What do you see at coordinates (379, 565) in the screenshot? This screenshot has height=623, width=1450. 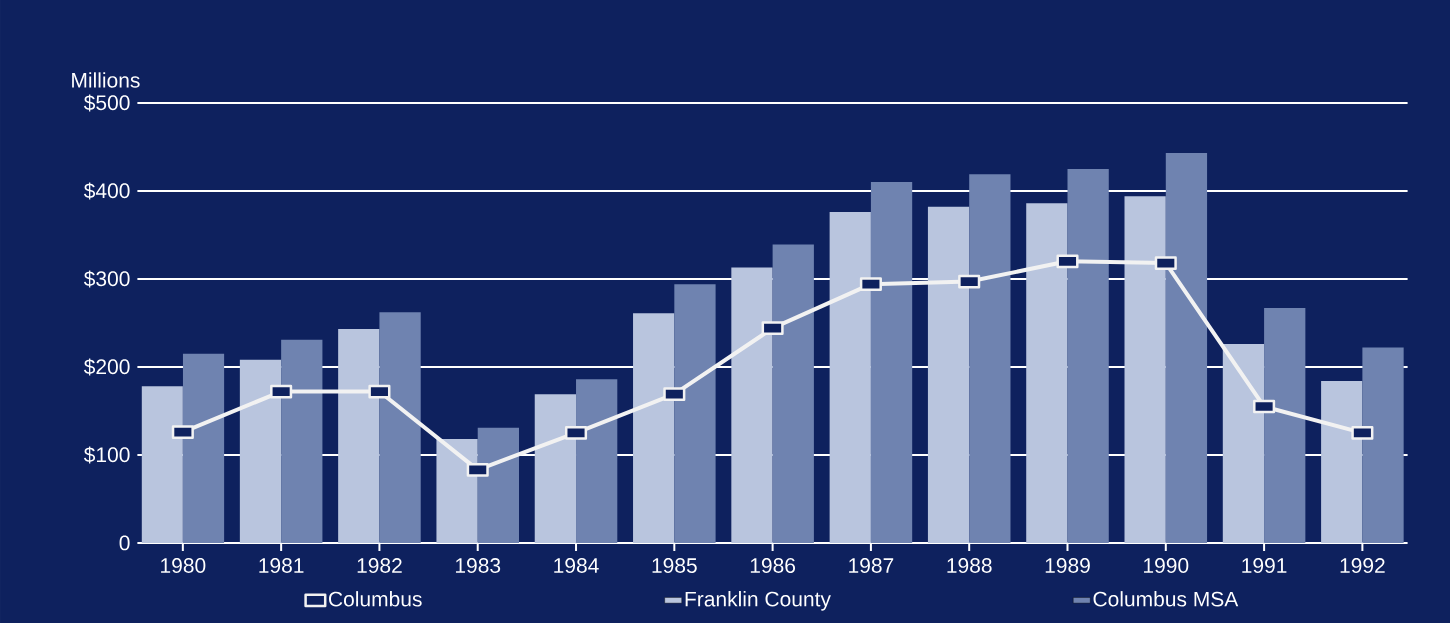 I see `x-tick-label: 1982` at bounding box center [379, 565].